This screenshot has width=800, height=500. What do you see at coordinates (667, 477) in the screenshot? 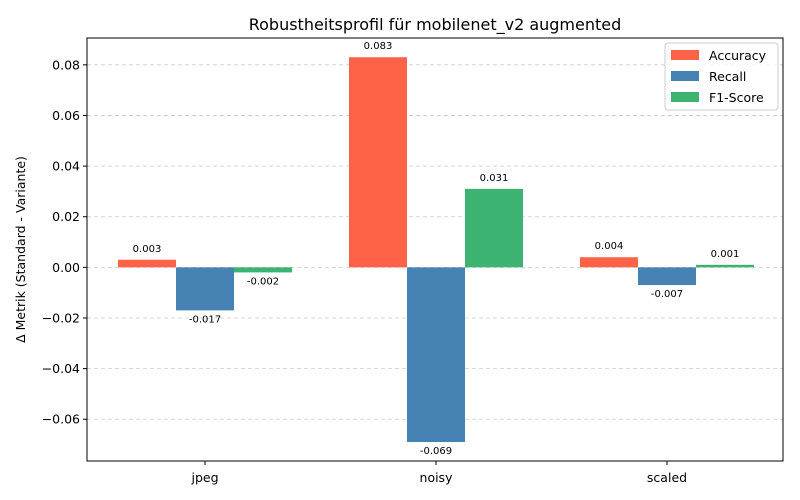
I see `x-tick-label-scaled: scaled` at bounding box center [667, 477].